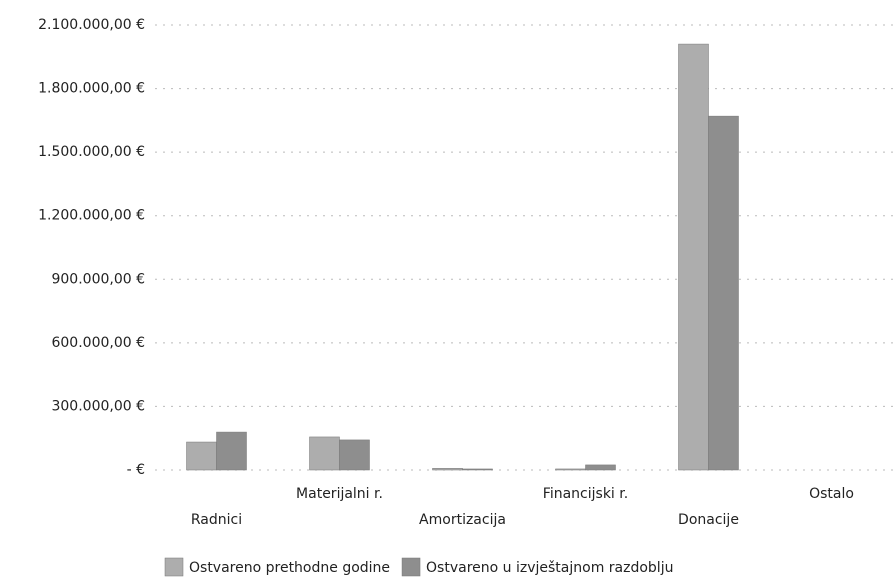  I want to click on x-tick-label: Ostalo, so click(831, 494).